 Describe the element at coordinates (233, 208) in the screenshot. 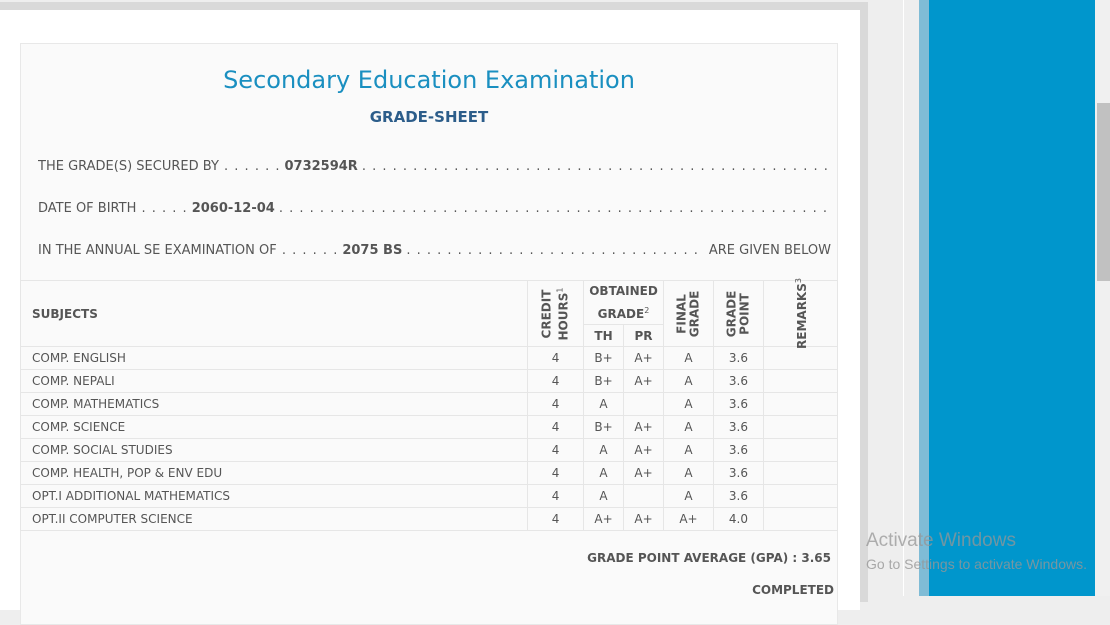

I see `dob-value: 2060-12-04` at that location.